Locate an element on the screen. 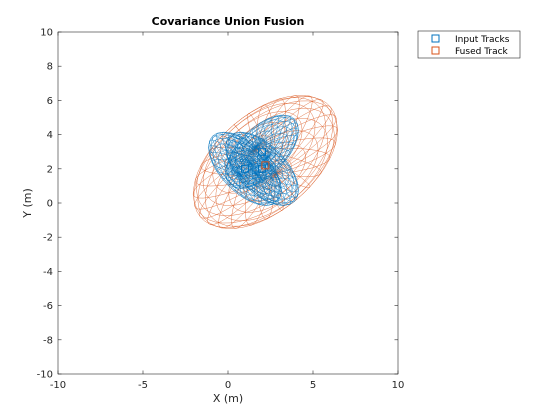  x-axis-label: X (m) is located at coordinates (228, 398).